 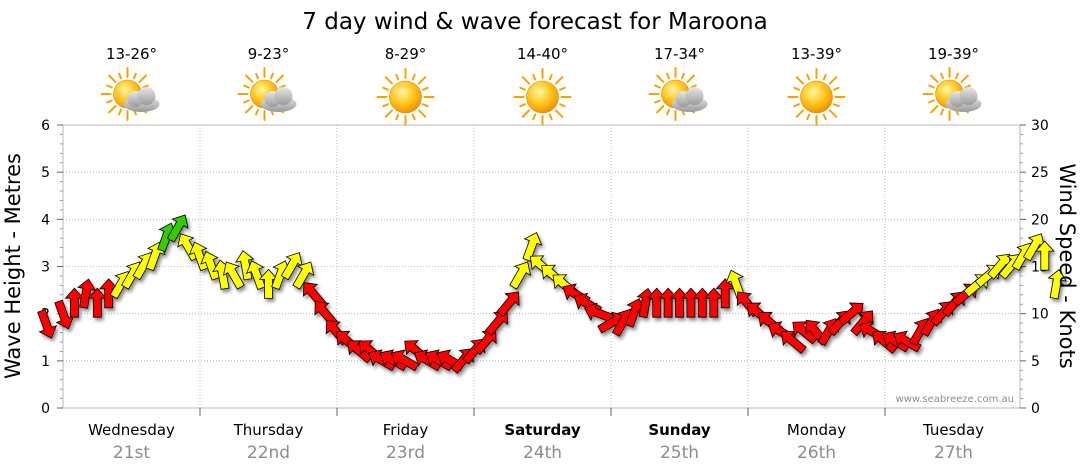 What do you see at coordinates (542, 97) in the screenshot?
I see `sun-shape` at bounding box center [542, 97].